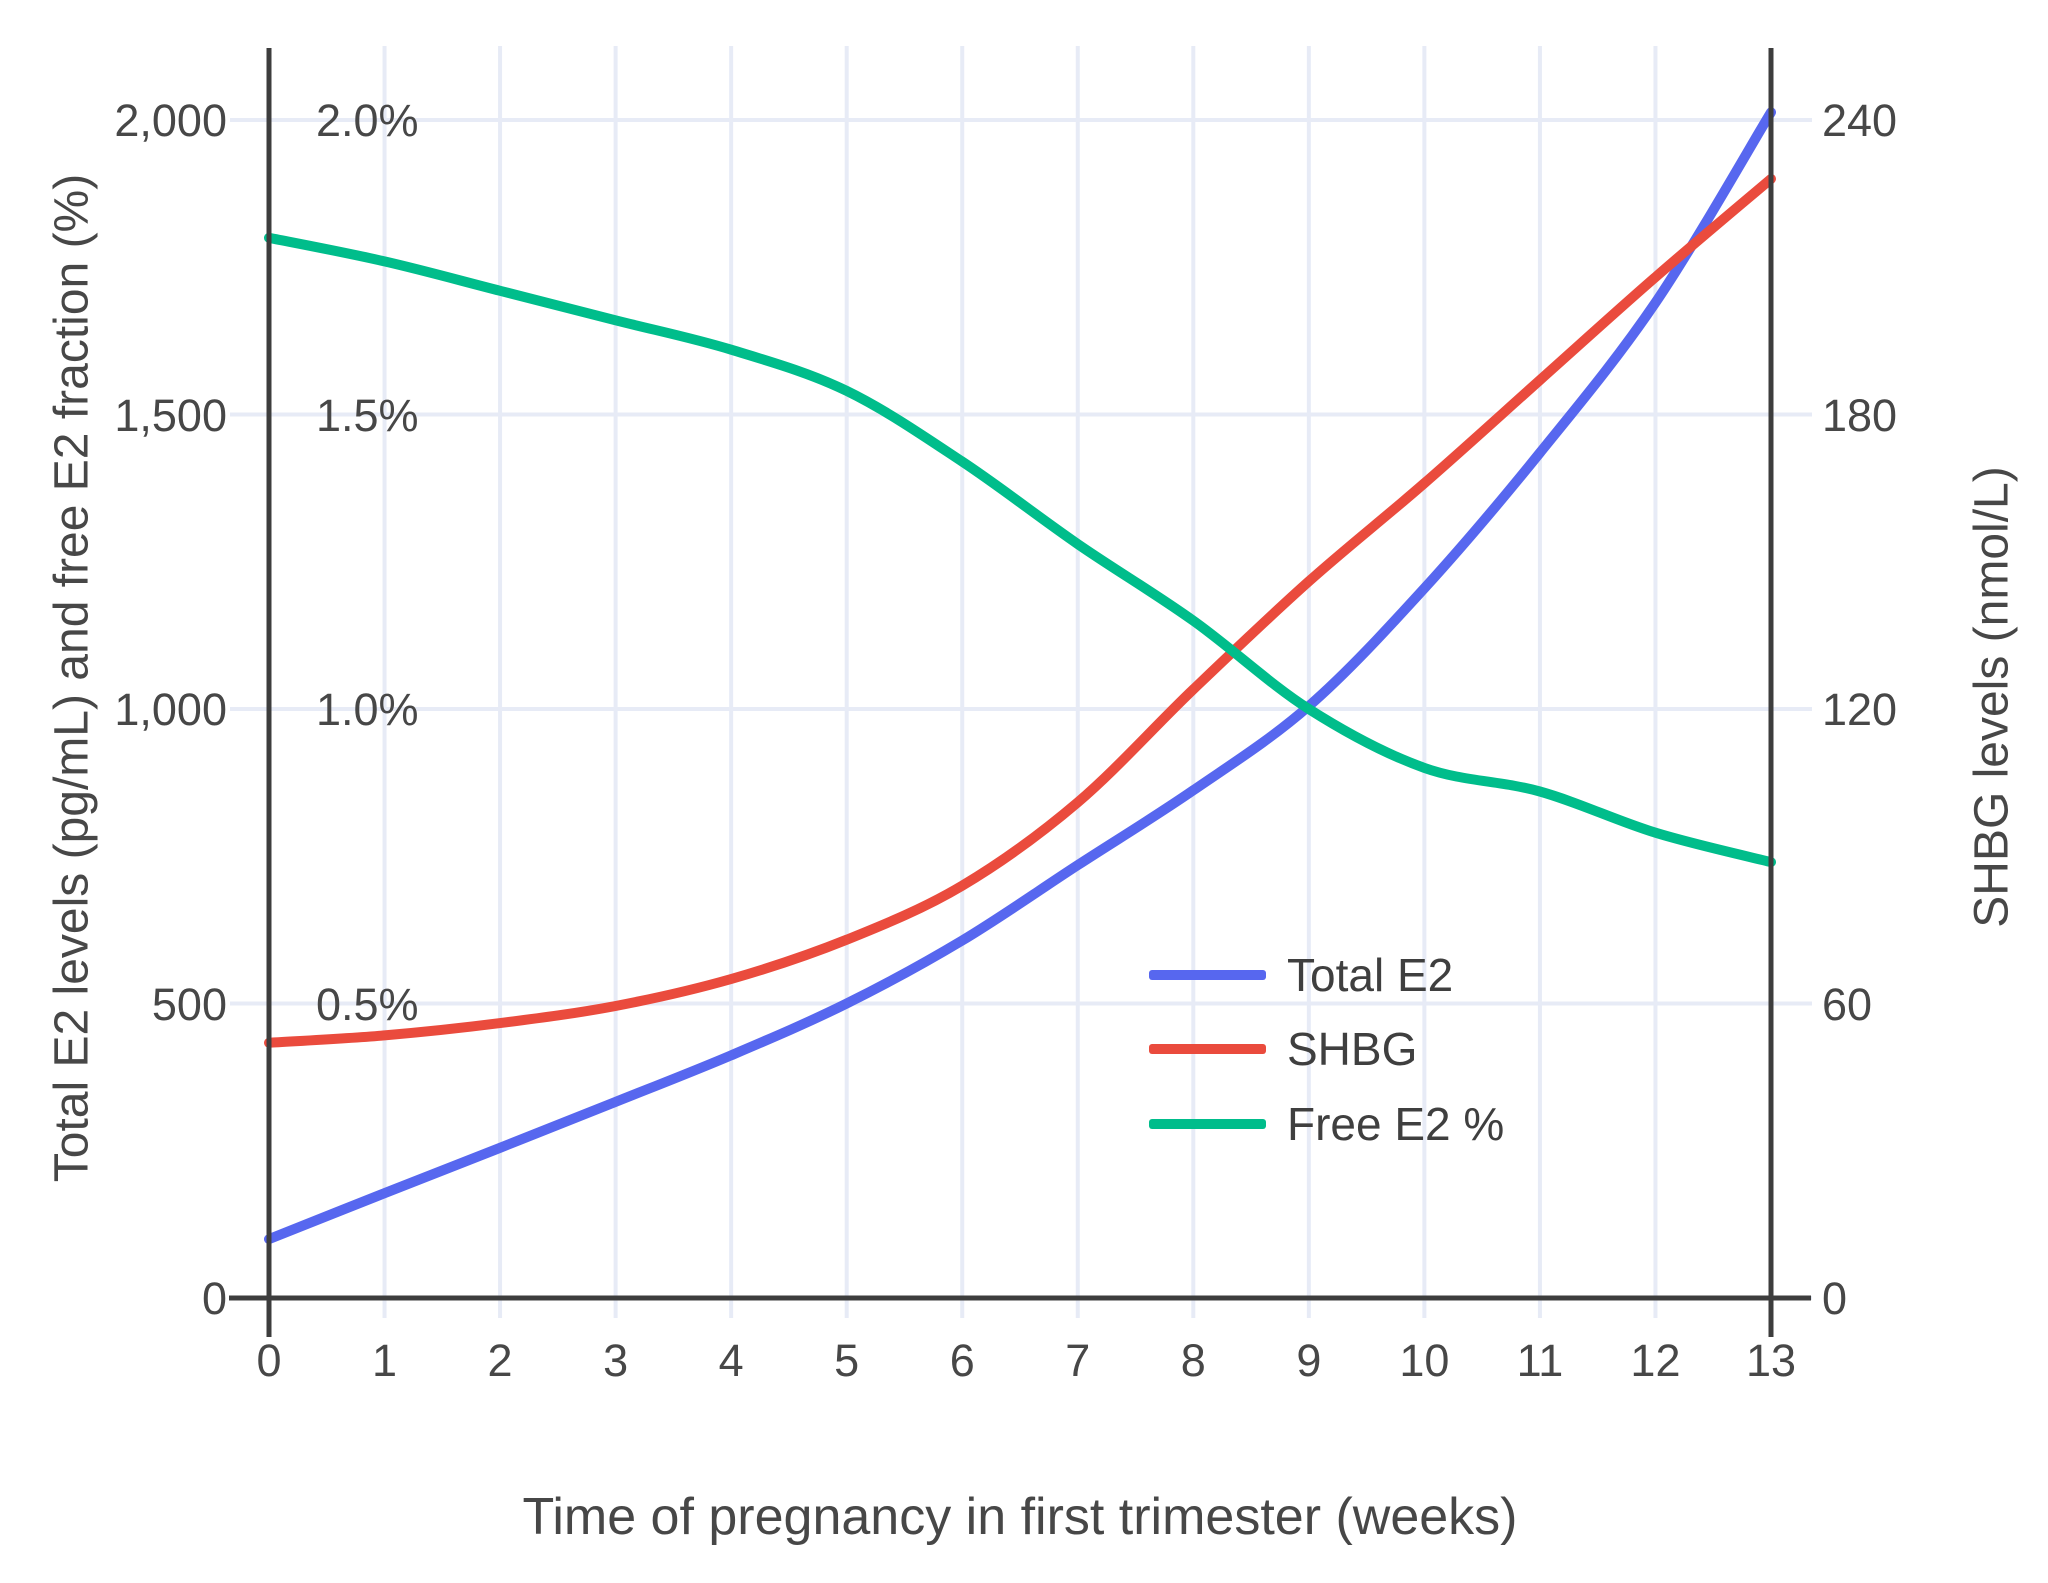 The image size is (2048, 1583). Describe the element at coordinates (367, 120) in the screenshot. I see `percent-tick-label: 2.0%` at that location.